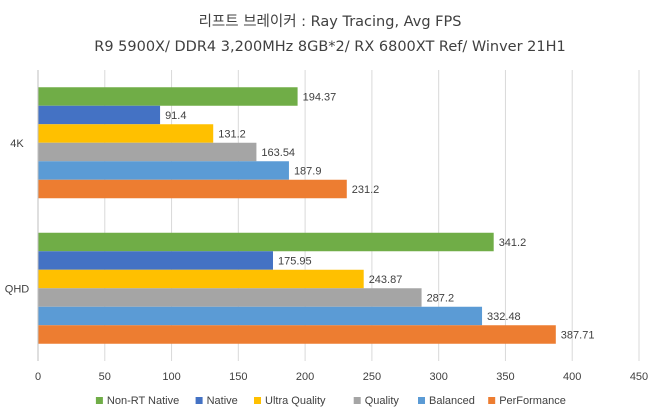 Image resolution: width=660 pixels, height=417 pixels. Describe the element at coordinates (201, 279) in the screenshot. I see `bar-qhd-ultra-quality` at that location.